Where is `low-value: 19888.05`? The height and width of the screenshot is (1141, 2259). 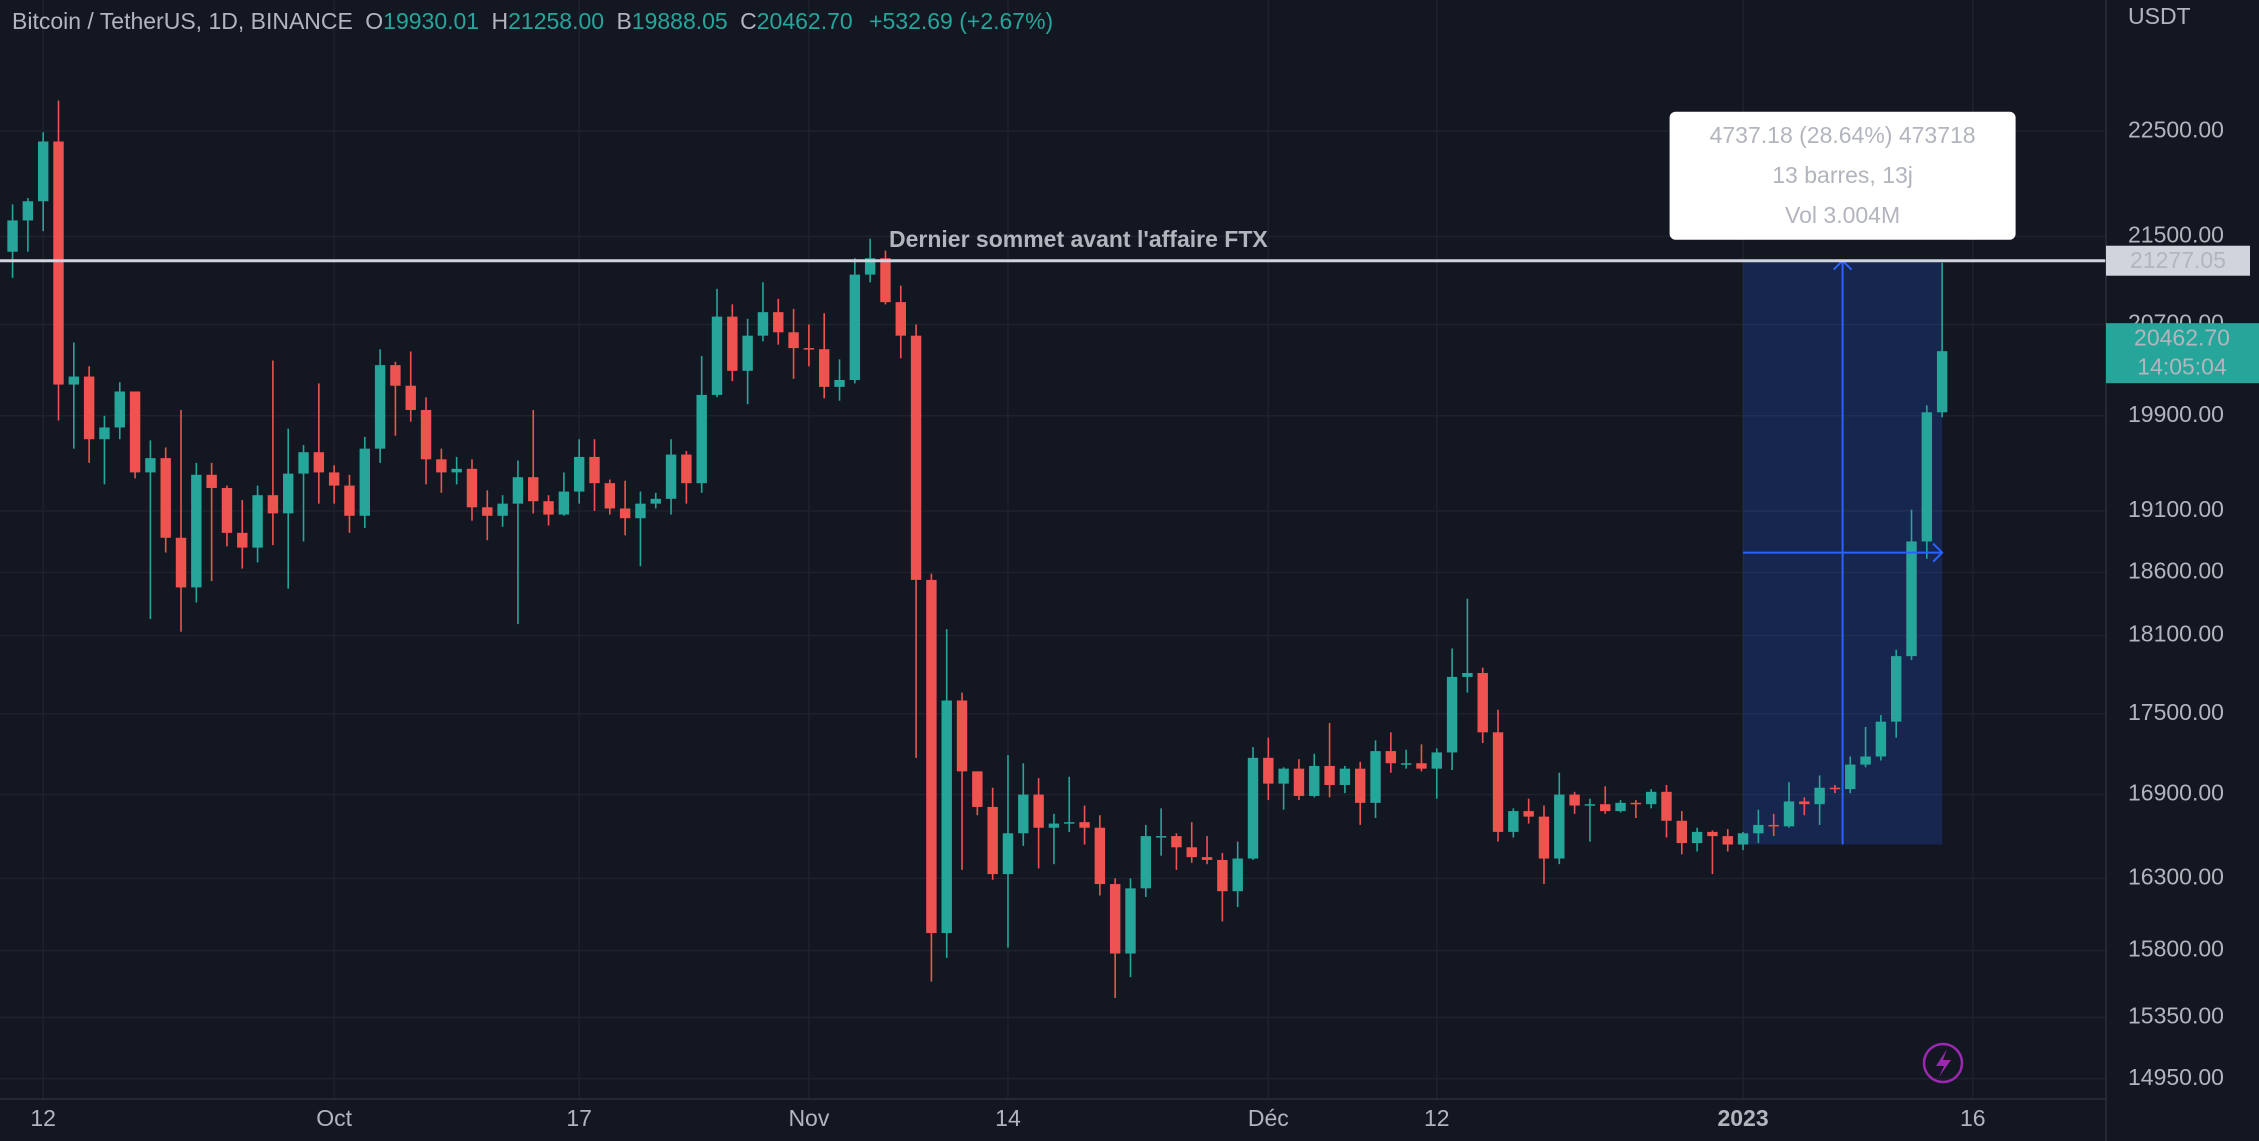 low-value: 19888.05 is located at coordinates (680, 21).